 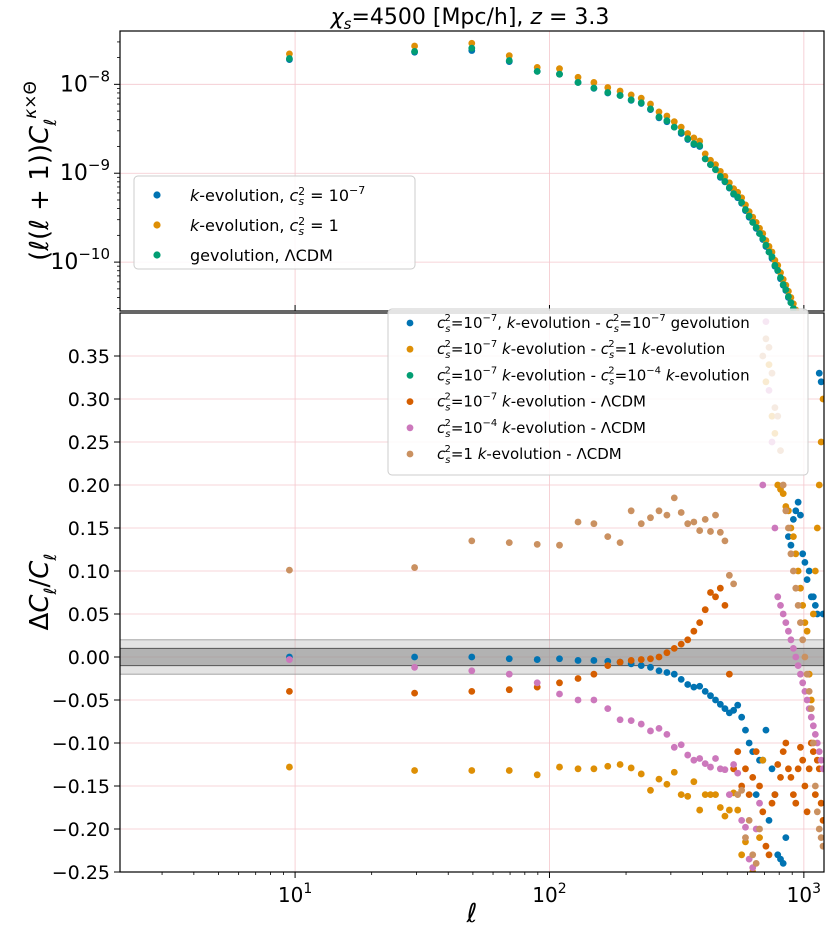 I want to click on bottom-legend-label: cs2=10−7 k-evolution - cs2=1 k-evolution, so click(x=581, y=350).